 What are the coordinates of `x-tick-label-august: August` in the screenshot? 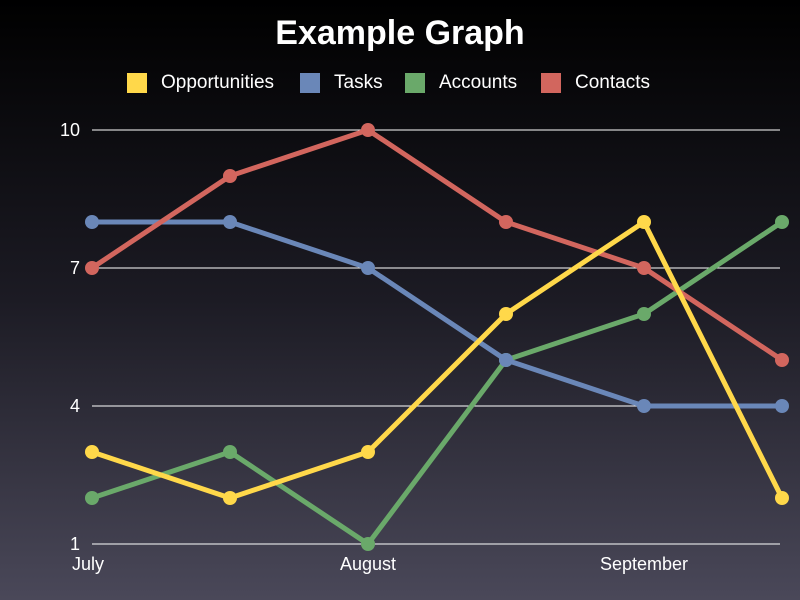 It's located at (368, 564).